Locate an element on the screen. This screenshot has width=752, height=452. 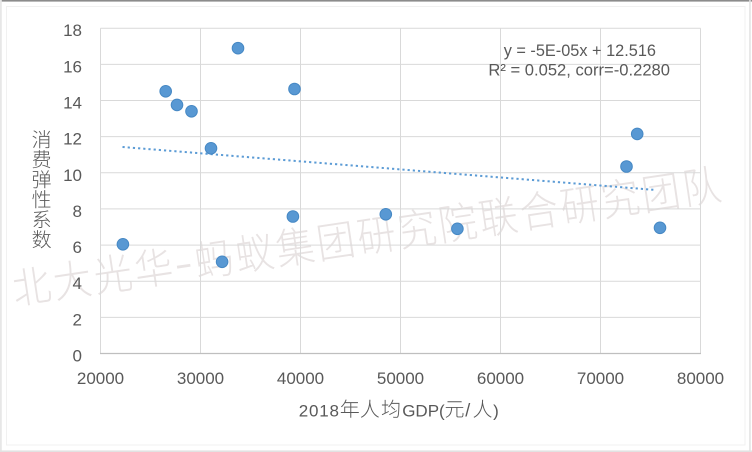
svg-text: 6 is located at coordinates (77, 247).